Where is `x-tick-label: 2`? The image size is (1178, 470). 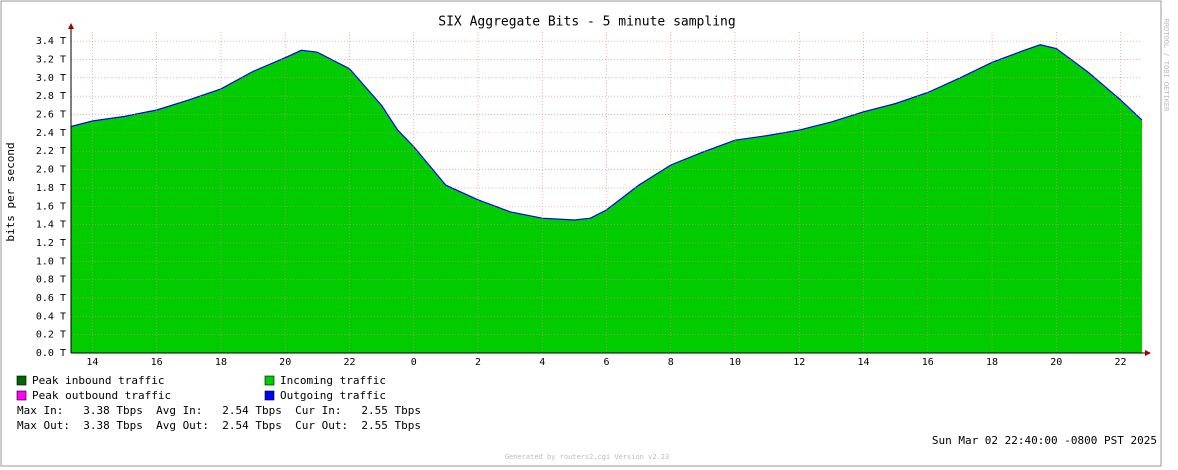
x-tick-label: 2 is located at coordinates (478, 362).